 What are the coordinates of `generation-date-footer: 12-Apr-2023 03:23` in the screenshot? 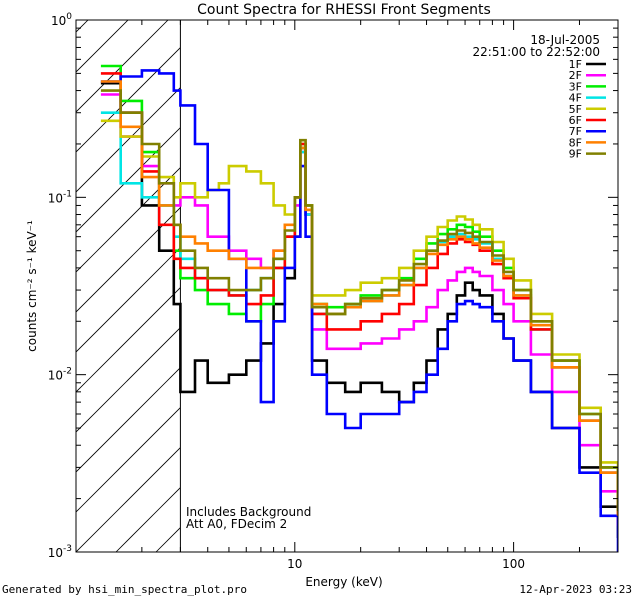 It's located at (575, 589).